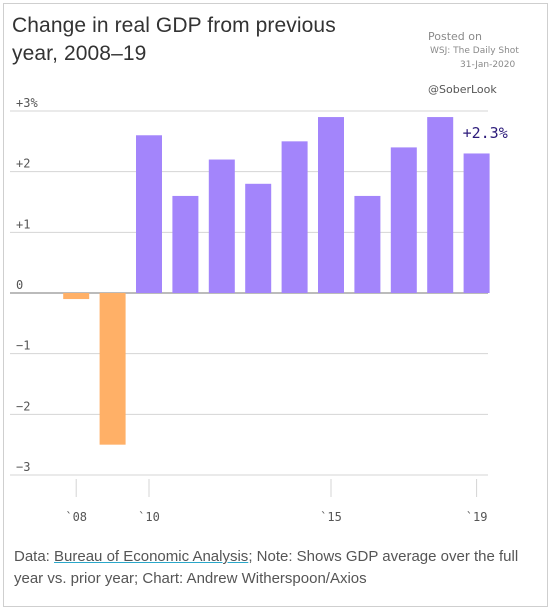  Describe the element at coordinates (23, 346) in the screenshot. I see `y-tick-label: −1` at that location.